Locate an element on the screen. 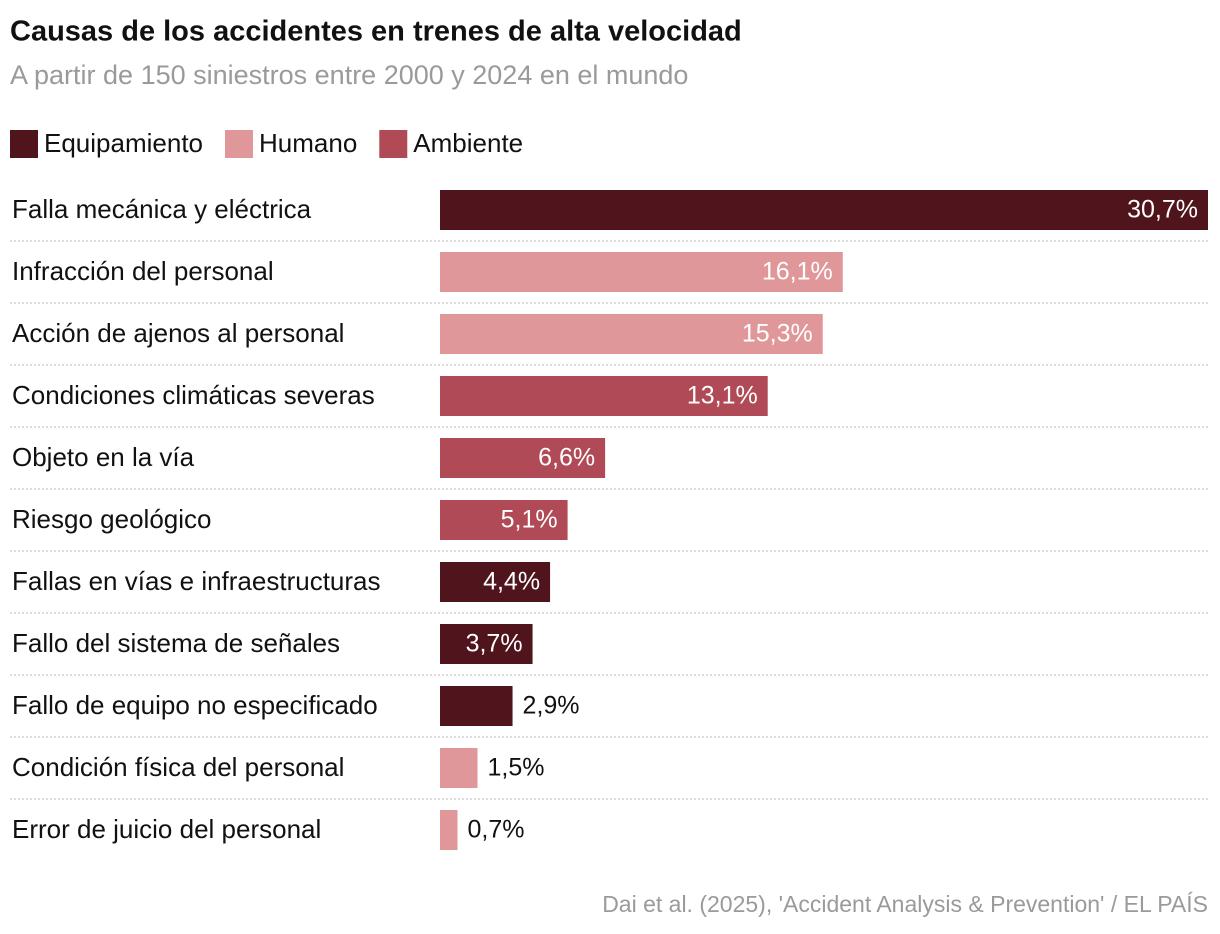 The height and width of the screenshot is (934, 1220). category-label: Error de juicio del personal is located at coordinates (166, 829).